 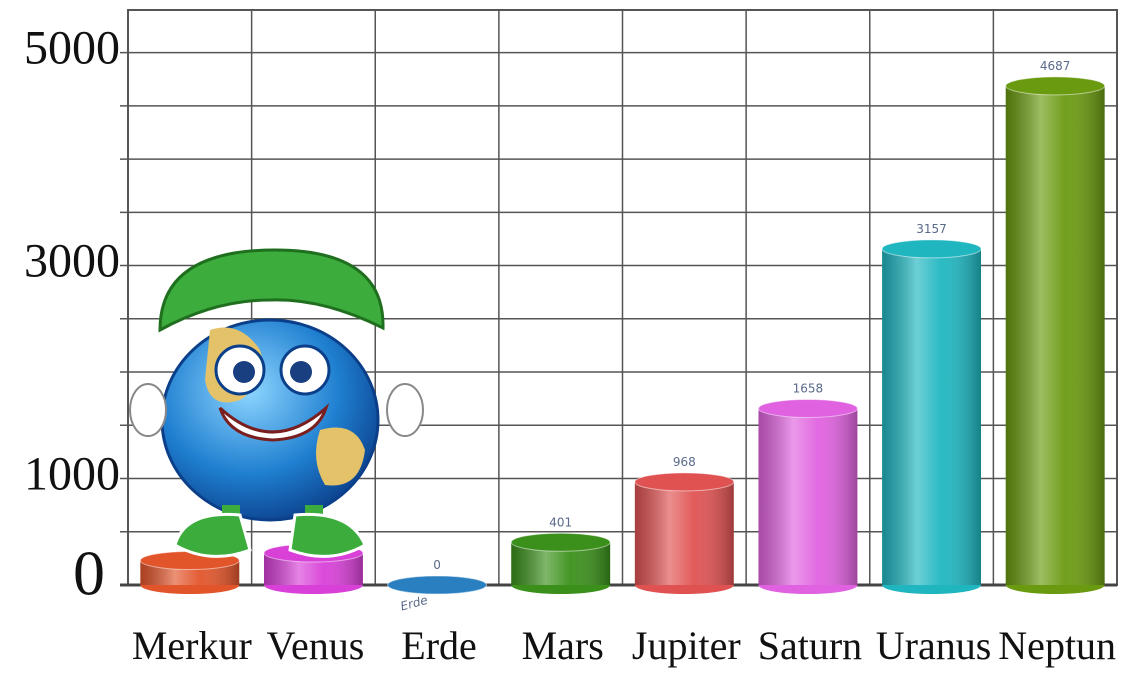 I want to click on data-label: 401, so click(x=560, y=522).